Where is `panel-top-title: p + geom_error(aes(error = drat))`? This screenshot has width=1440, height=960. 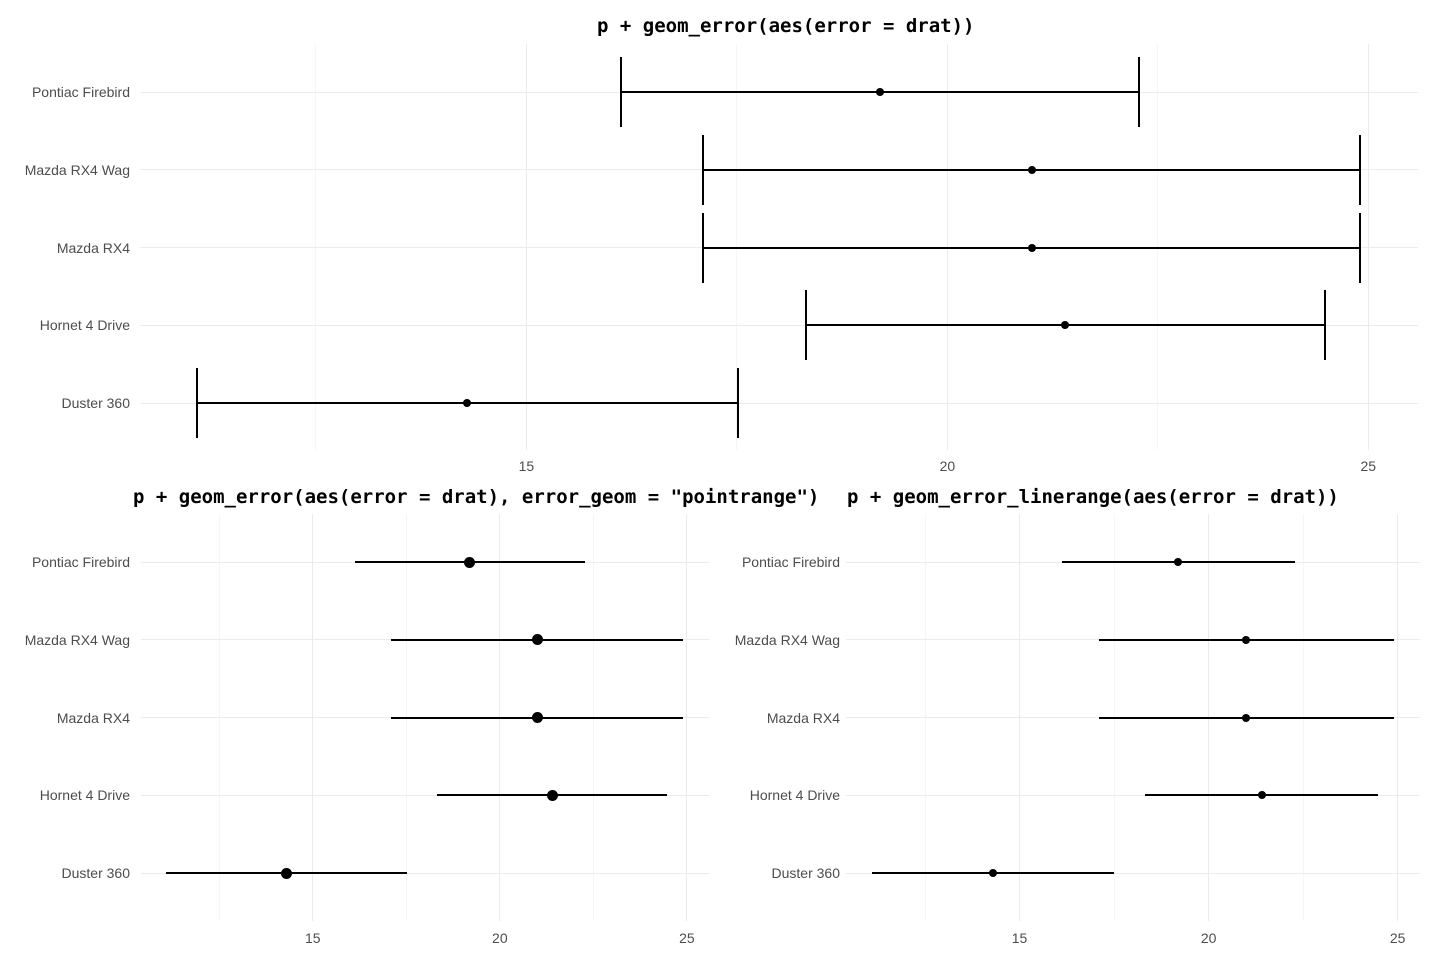 panel-top-title: p + geom_error(aes(error = drat)) is located at coordinates (786, 26).